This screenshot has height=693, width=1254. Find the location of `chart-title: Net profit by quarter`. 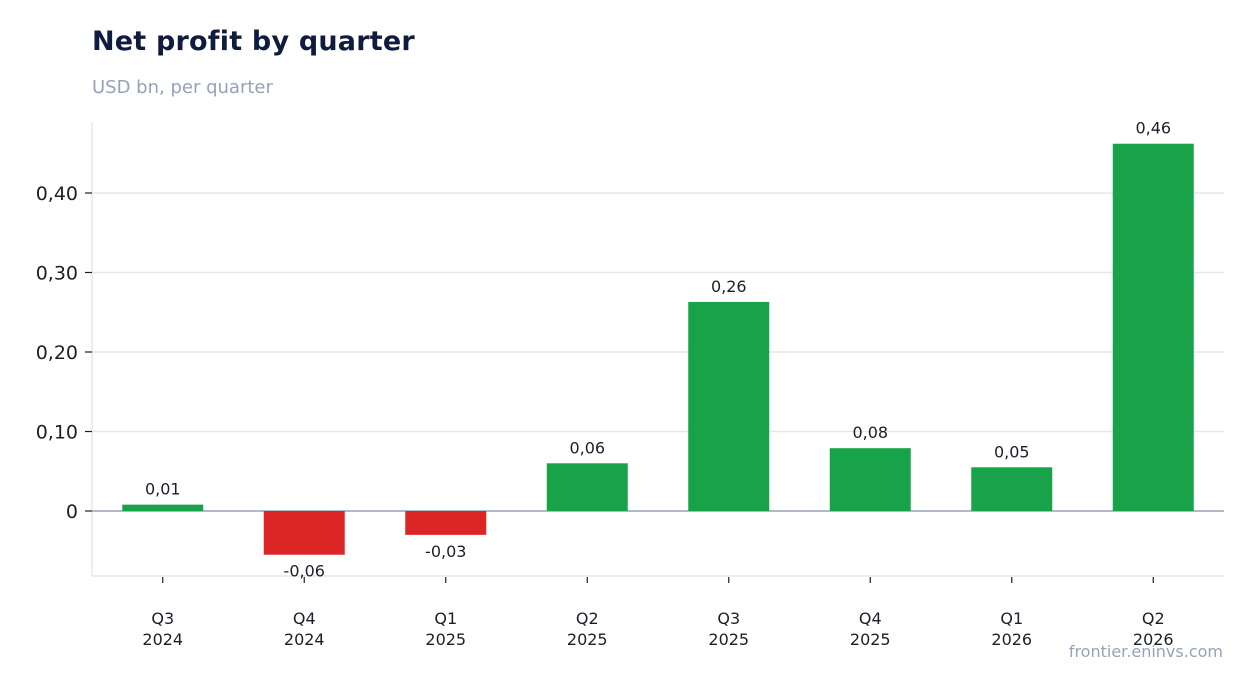

chart-title: Net profit by quarter is located at coordinates (253, 41).